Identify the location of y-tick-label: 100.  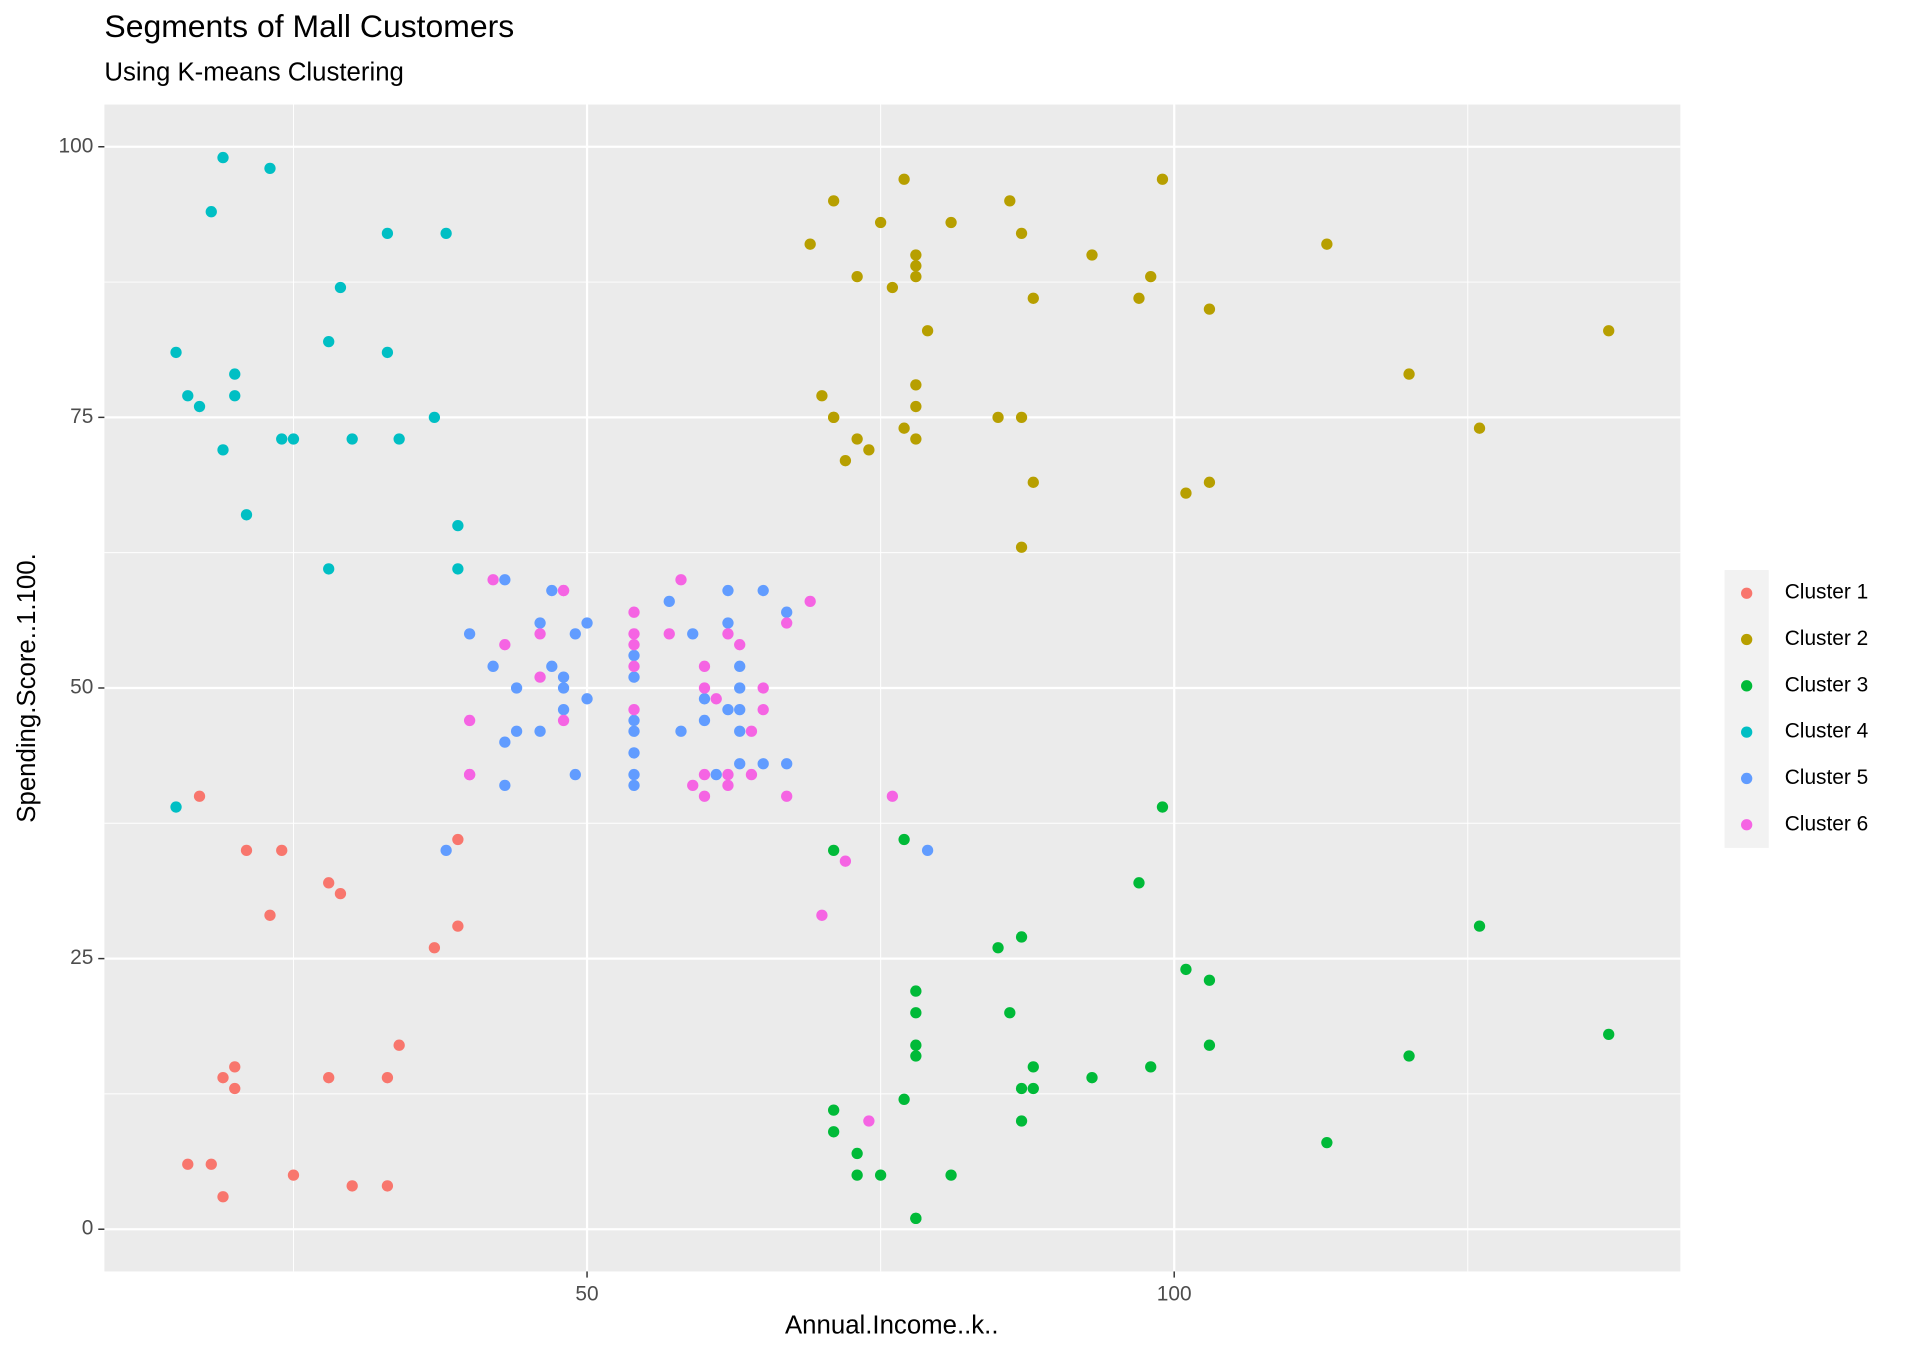
(76, 145).